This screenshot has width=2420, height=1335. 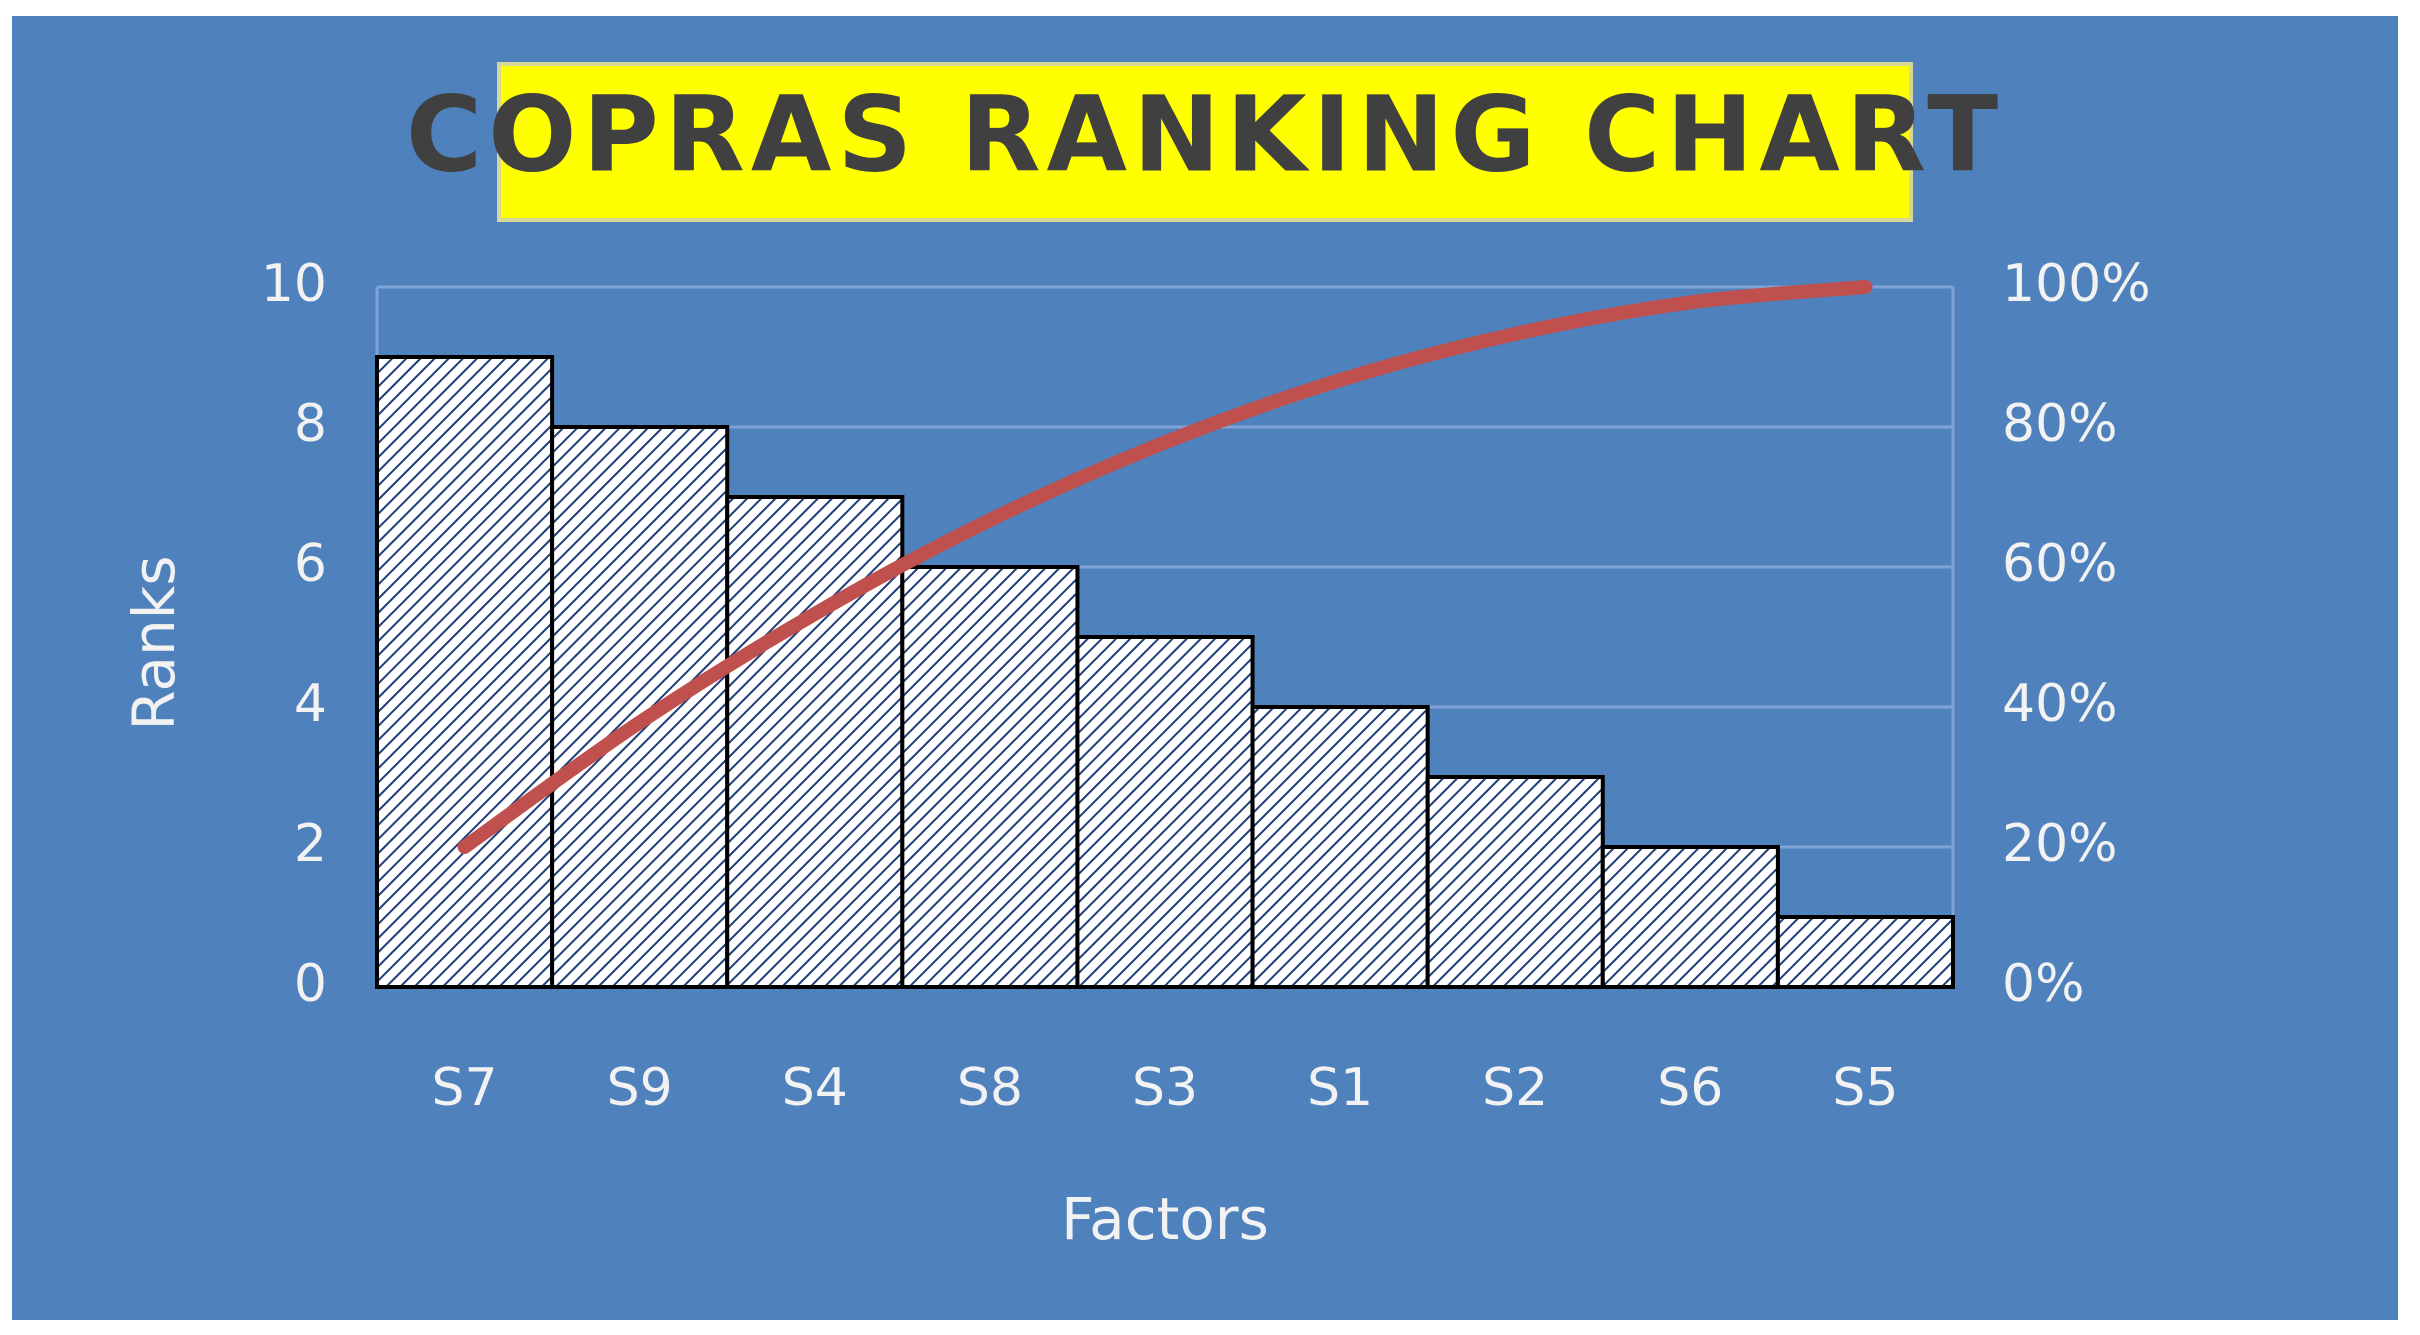 What do you see at coordinates (310, 424) in the screenshot?
I see `y-tick-label: 8` at bounding box center [310, 424].